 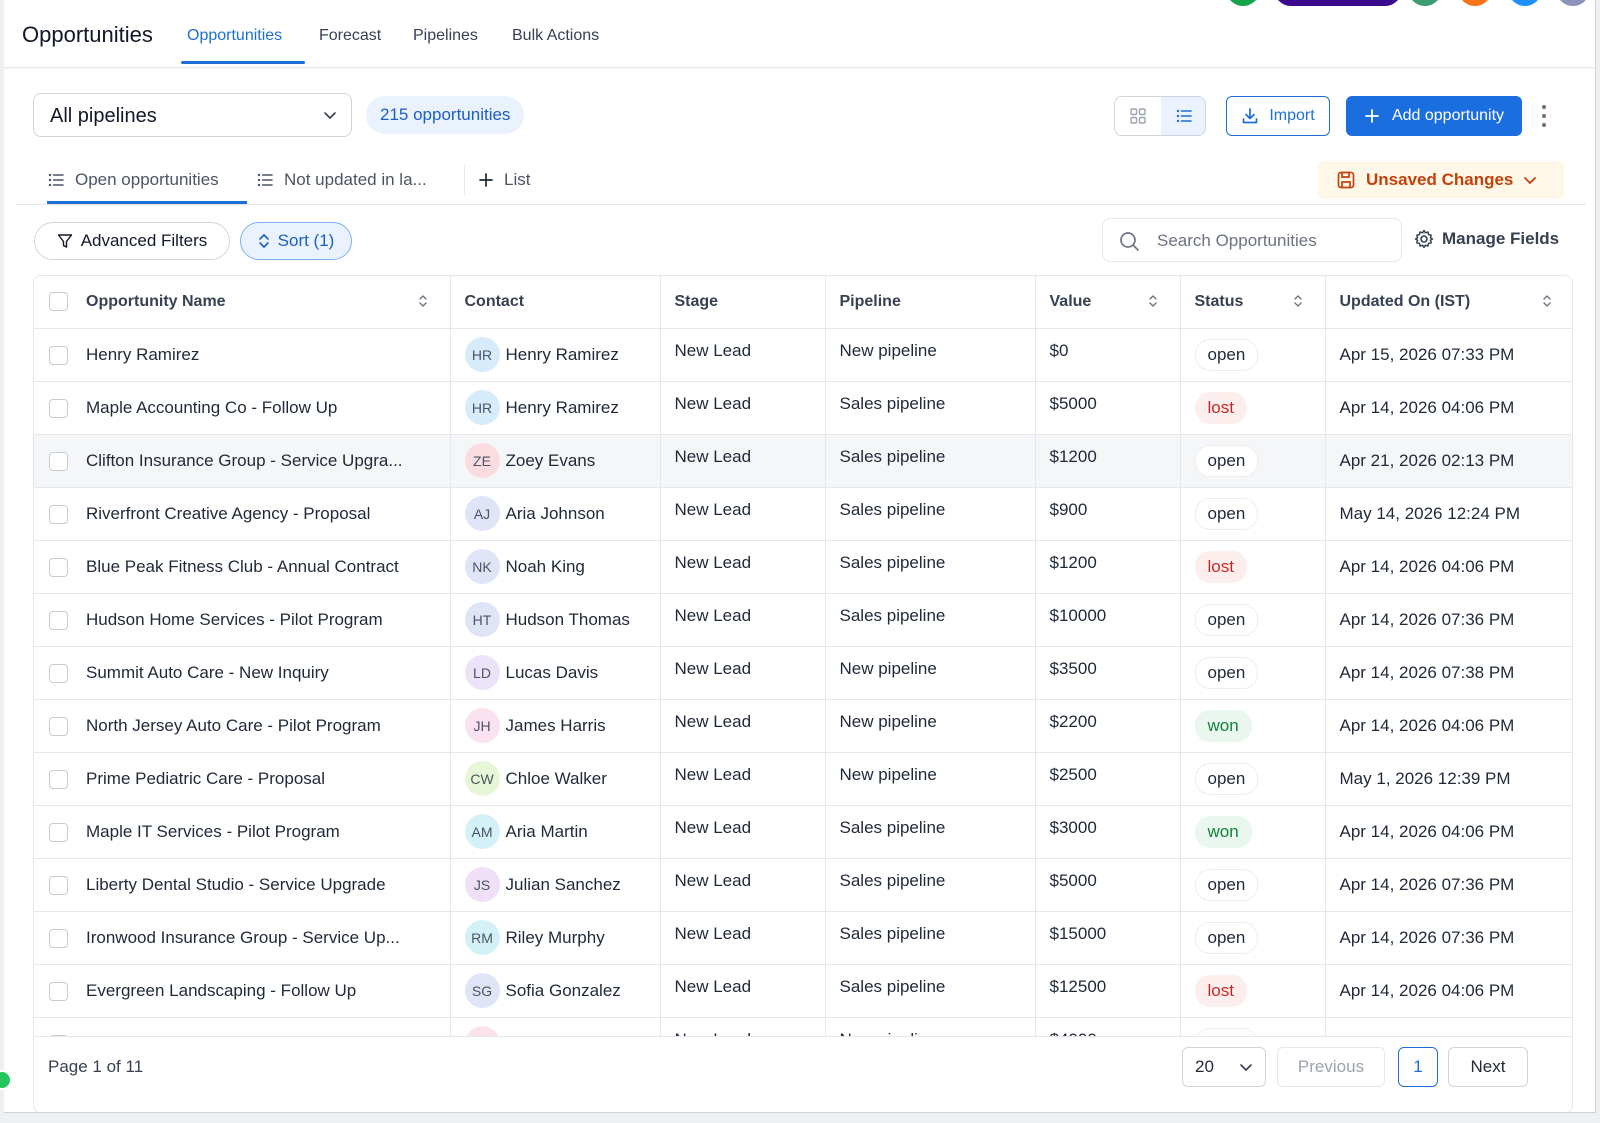 What do you see at coordinates (266, 885) in the screenshot?
I see `opportunity-name: Liberty Dental Studio - Service Upgrade` at bounding box center [266, 885].